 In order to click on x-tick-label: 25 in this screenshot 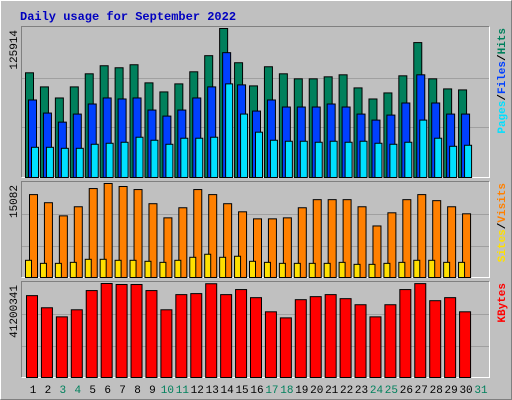, I will do `click(391, 391)`.